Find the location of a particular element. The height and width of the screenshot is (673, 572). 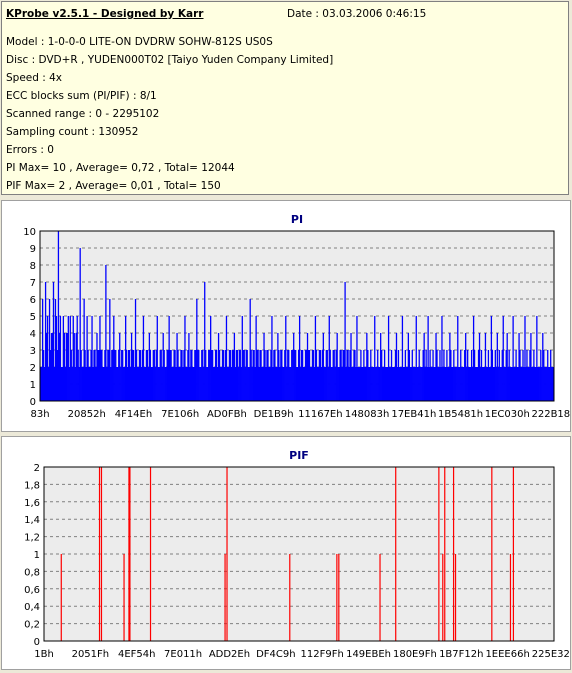

pif-y-tick-label: 1,8 is located at coordinates (32, 485).